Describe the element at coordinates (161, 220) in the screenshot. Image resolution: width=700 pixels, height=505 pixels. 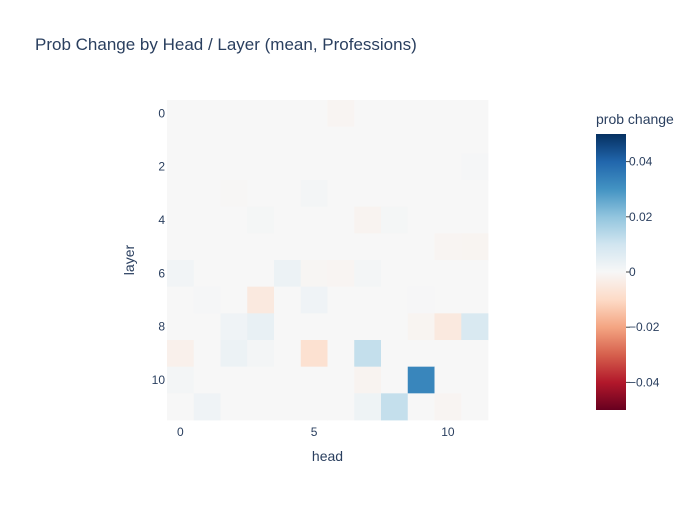
I see `y-tick-label: 4` at that location.